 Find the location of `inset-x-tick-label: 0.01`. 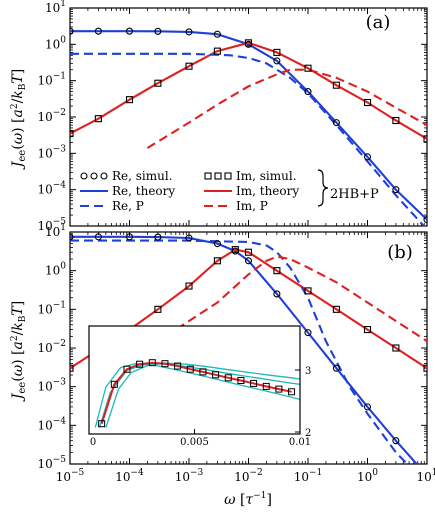

inset-x-tick-label: 0.01 is located at coordinates (300, 442).